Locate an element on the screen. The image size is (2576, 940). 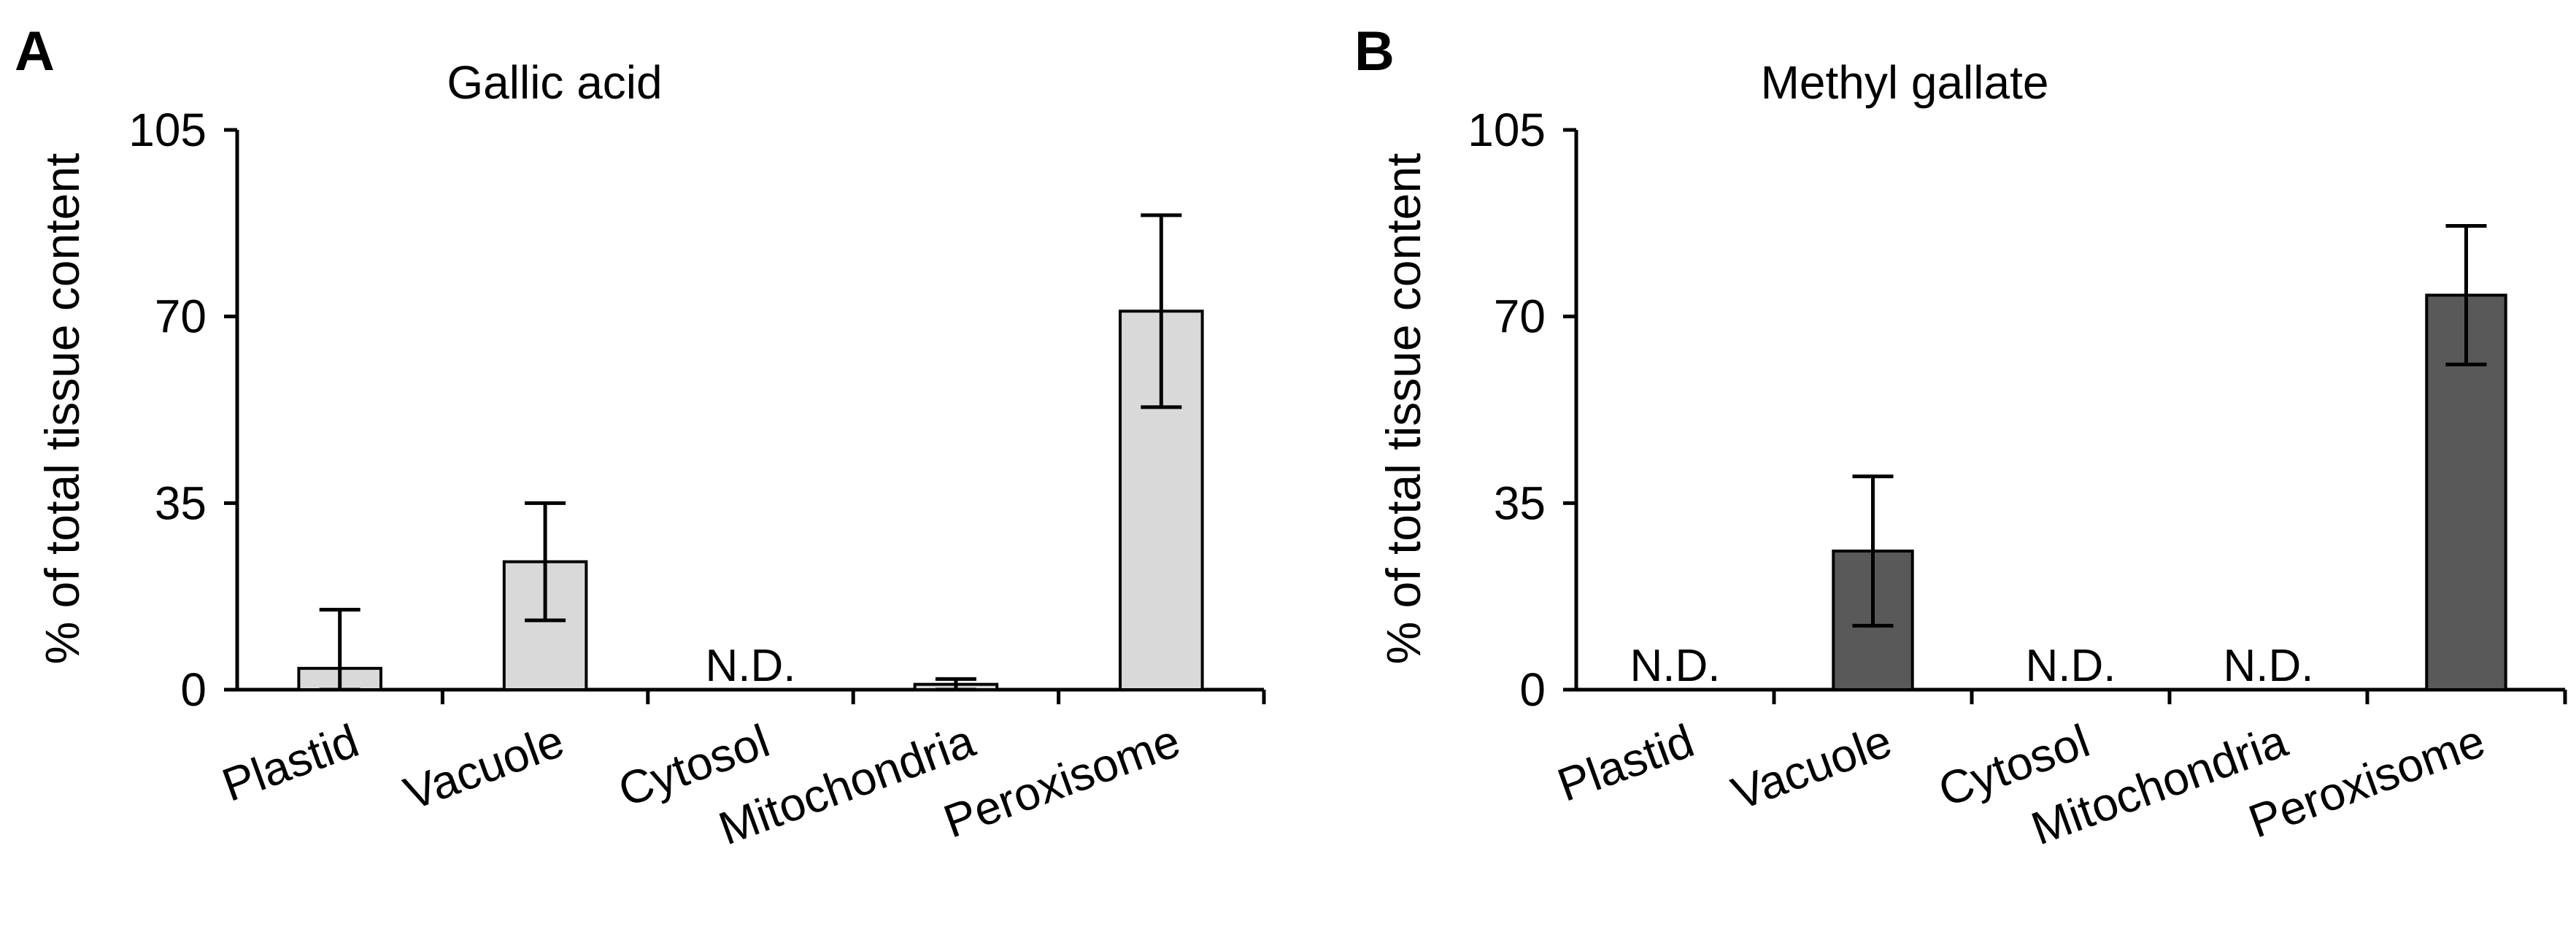
panel-a-category-label: Plastid is located at coordinates (290, 762).